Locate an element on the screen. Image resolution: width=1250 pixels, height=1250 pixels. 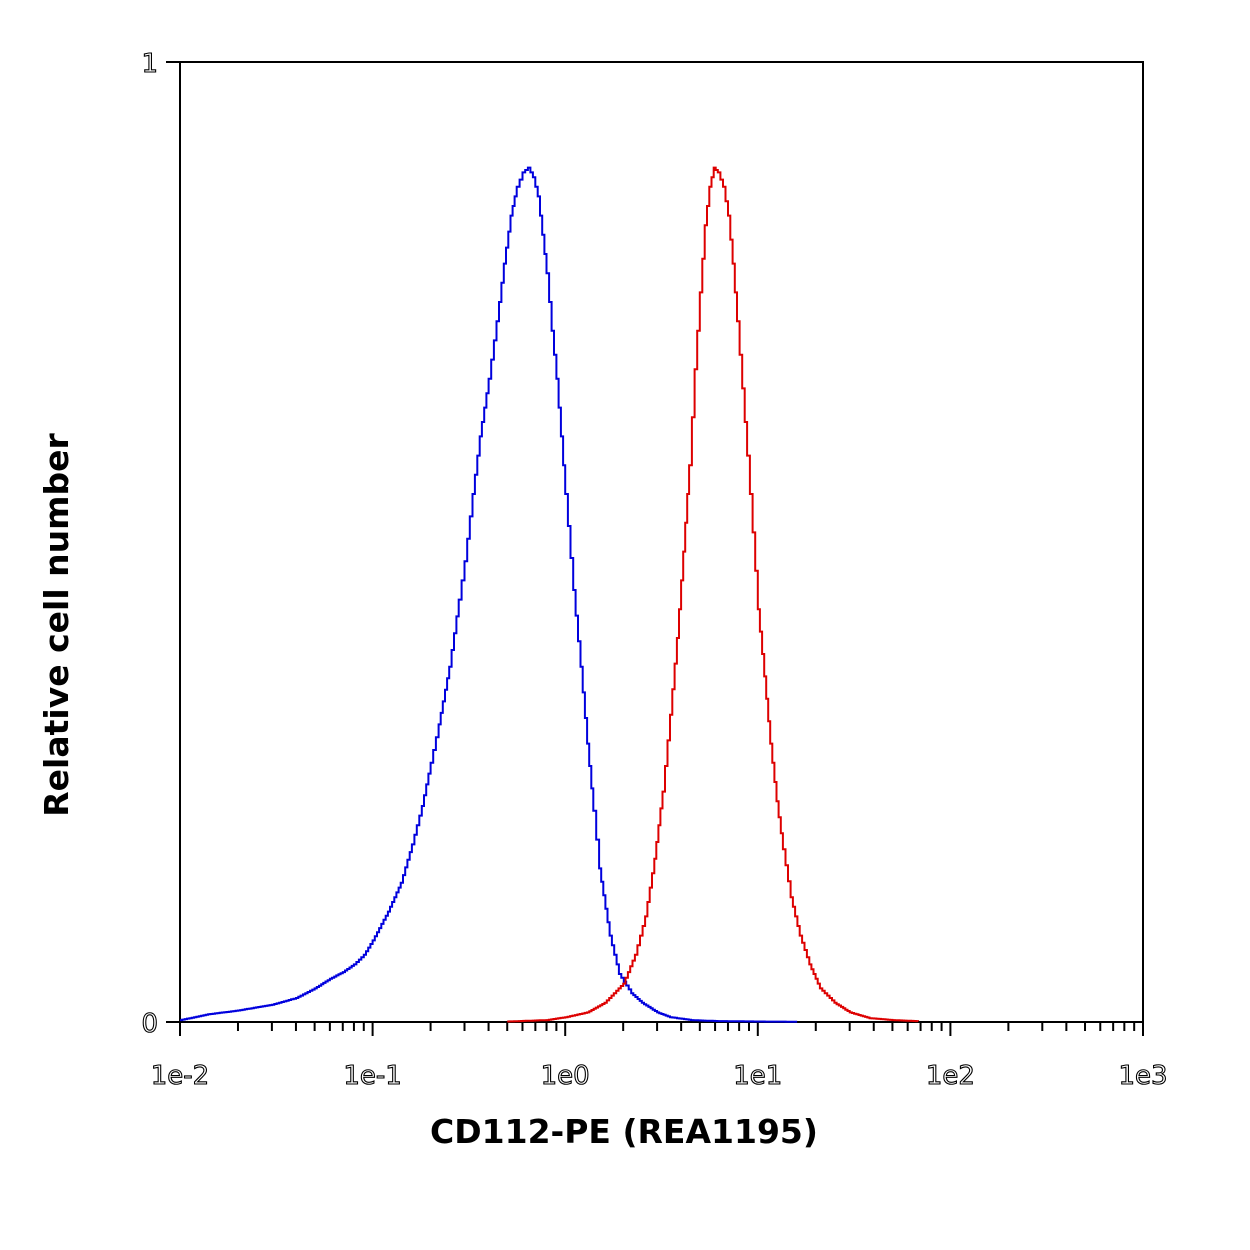
x-tick-label: 1e1 is located at coordinates (757, 1076).